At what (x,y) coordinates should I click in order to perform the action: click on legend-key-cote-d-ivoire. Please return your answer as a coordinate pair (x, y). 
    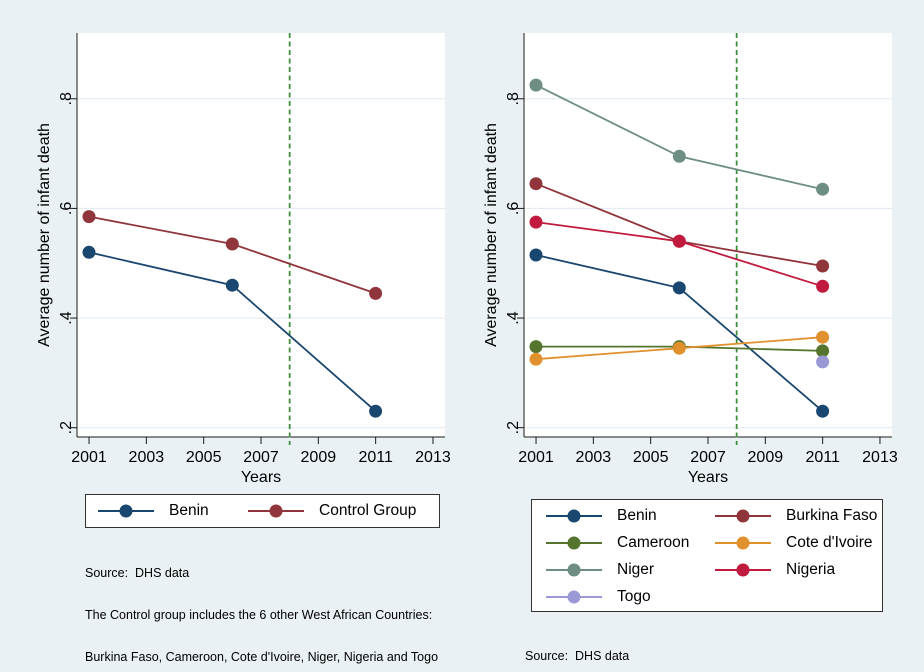
    Looking at the image, I should click on (743, 542).